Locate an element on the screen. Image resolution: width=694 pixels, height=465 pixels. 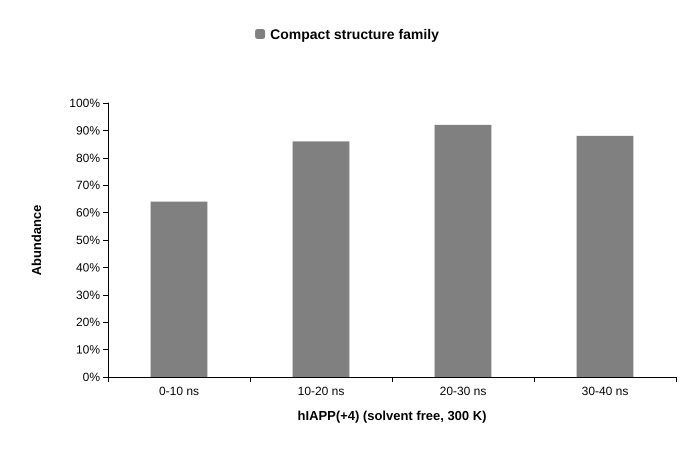
y-tick-label: 100% is located at coordinates (84, 103).